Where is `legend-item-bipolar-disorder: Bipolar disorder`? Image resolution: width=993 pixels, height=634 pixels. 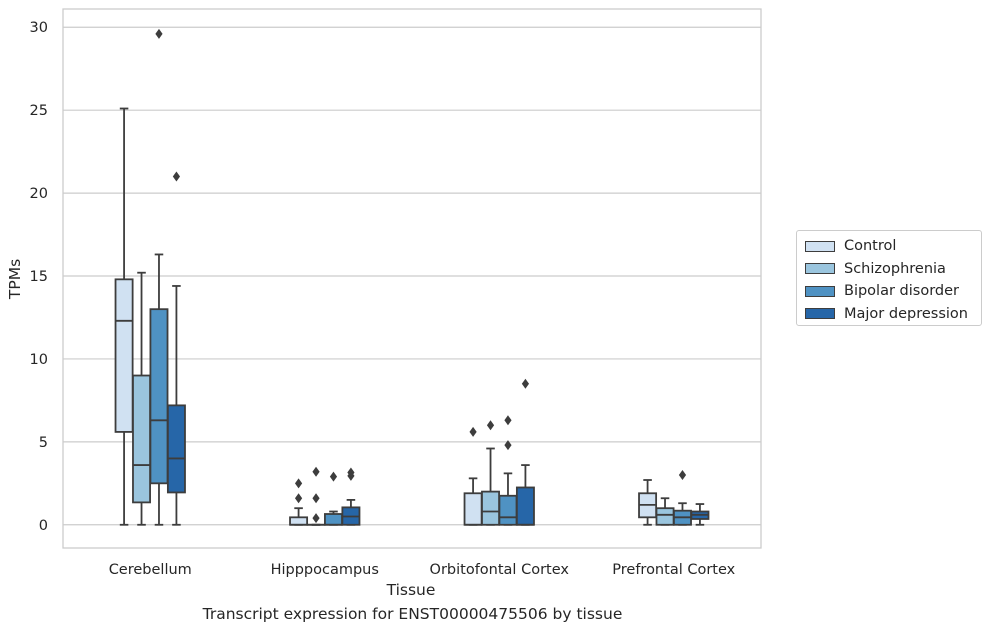 legend-item-bipolar-disorder: Bipolar disorder is located at coordinates (893, 291).